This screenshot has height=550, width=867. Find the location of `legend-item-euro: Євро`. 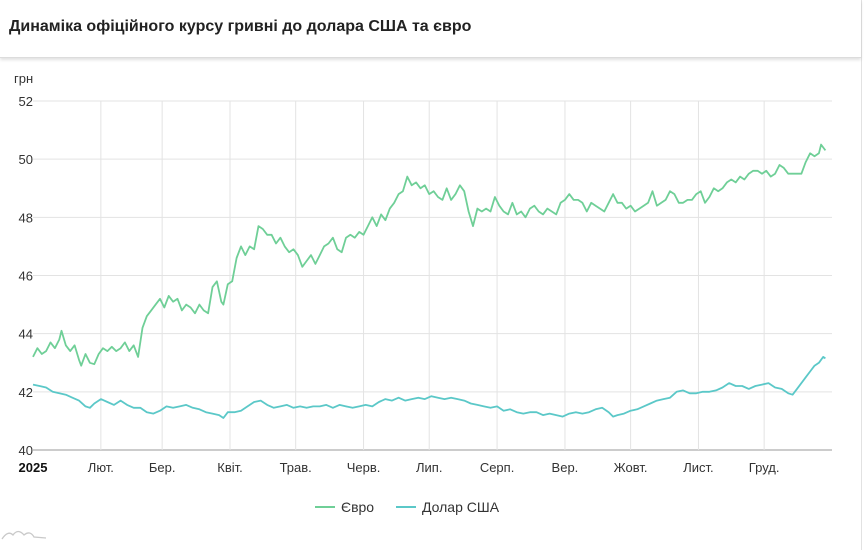

legend-item-euro: Євро is located at coordinates (344, 507).